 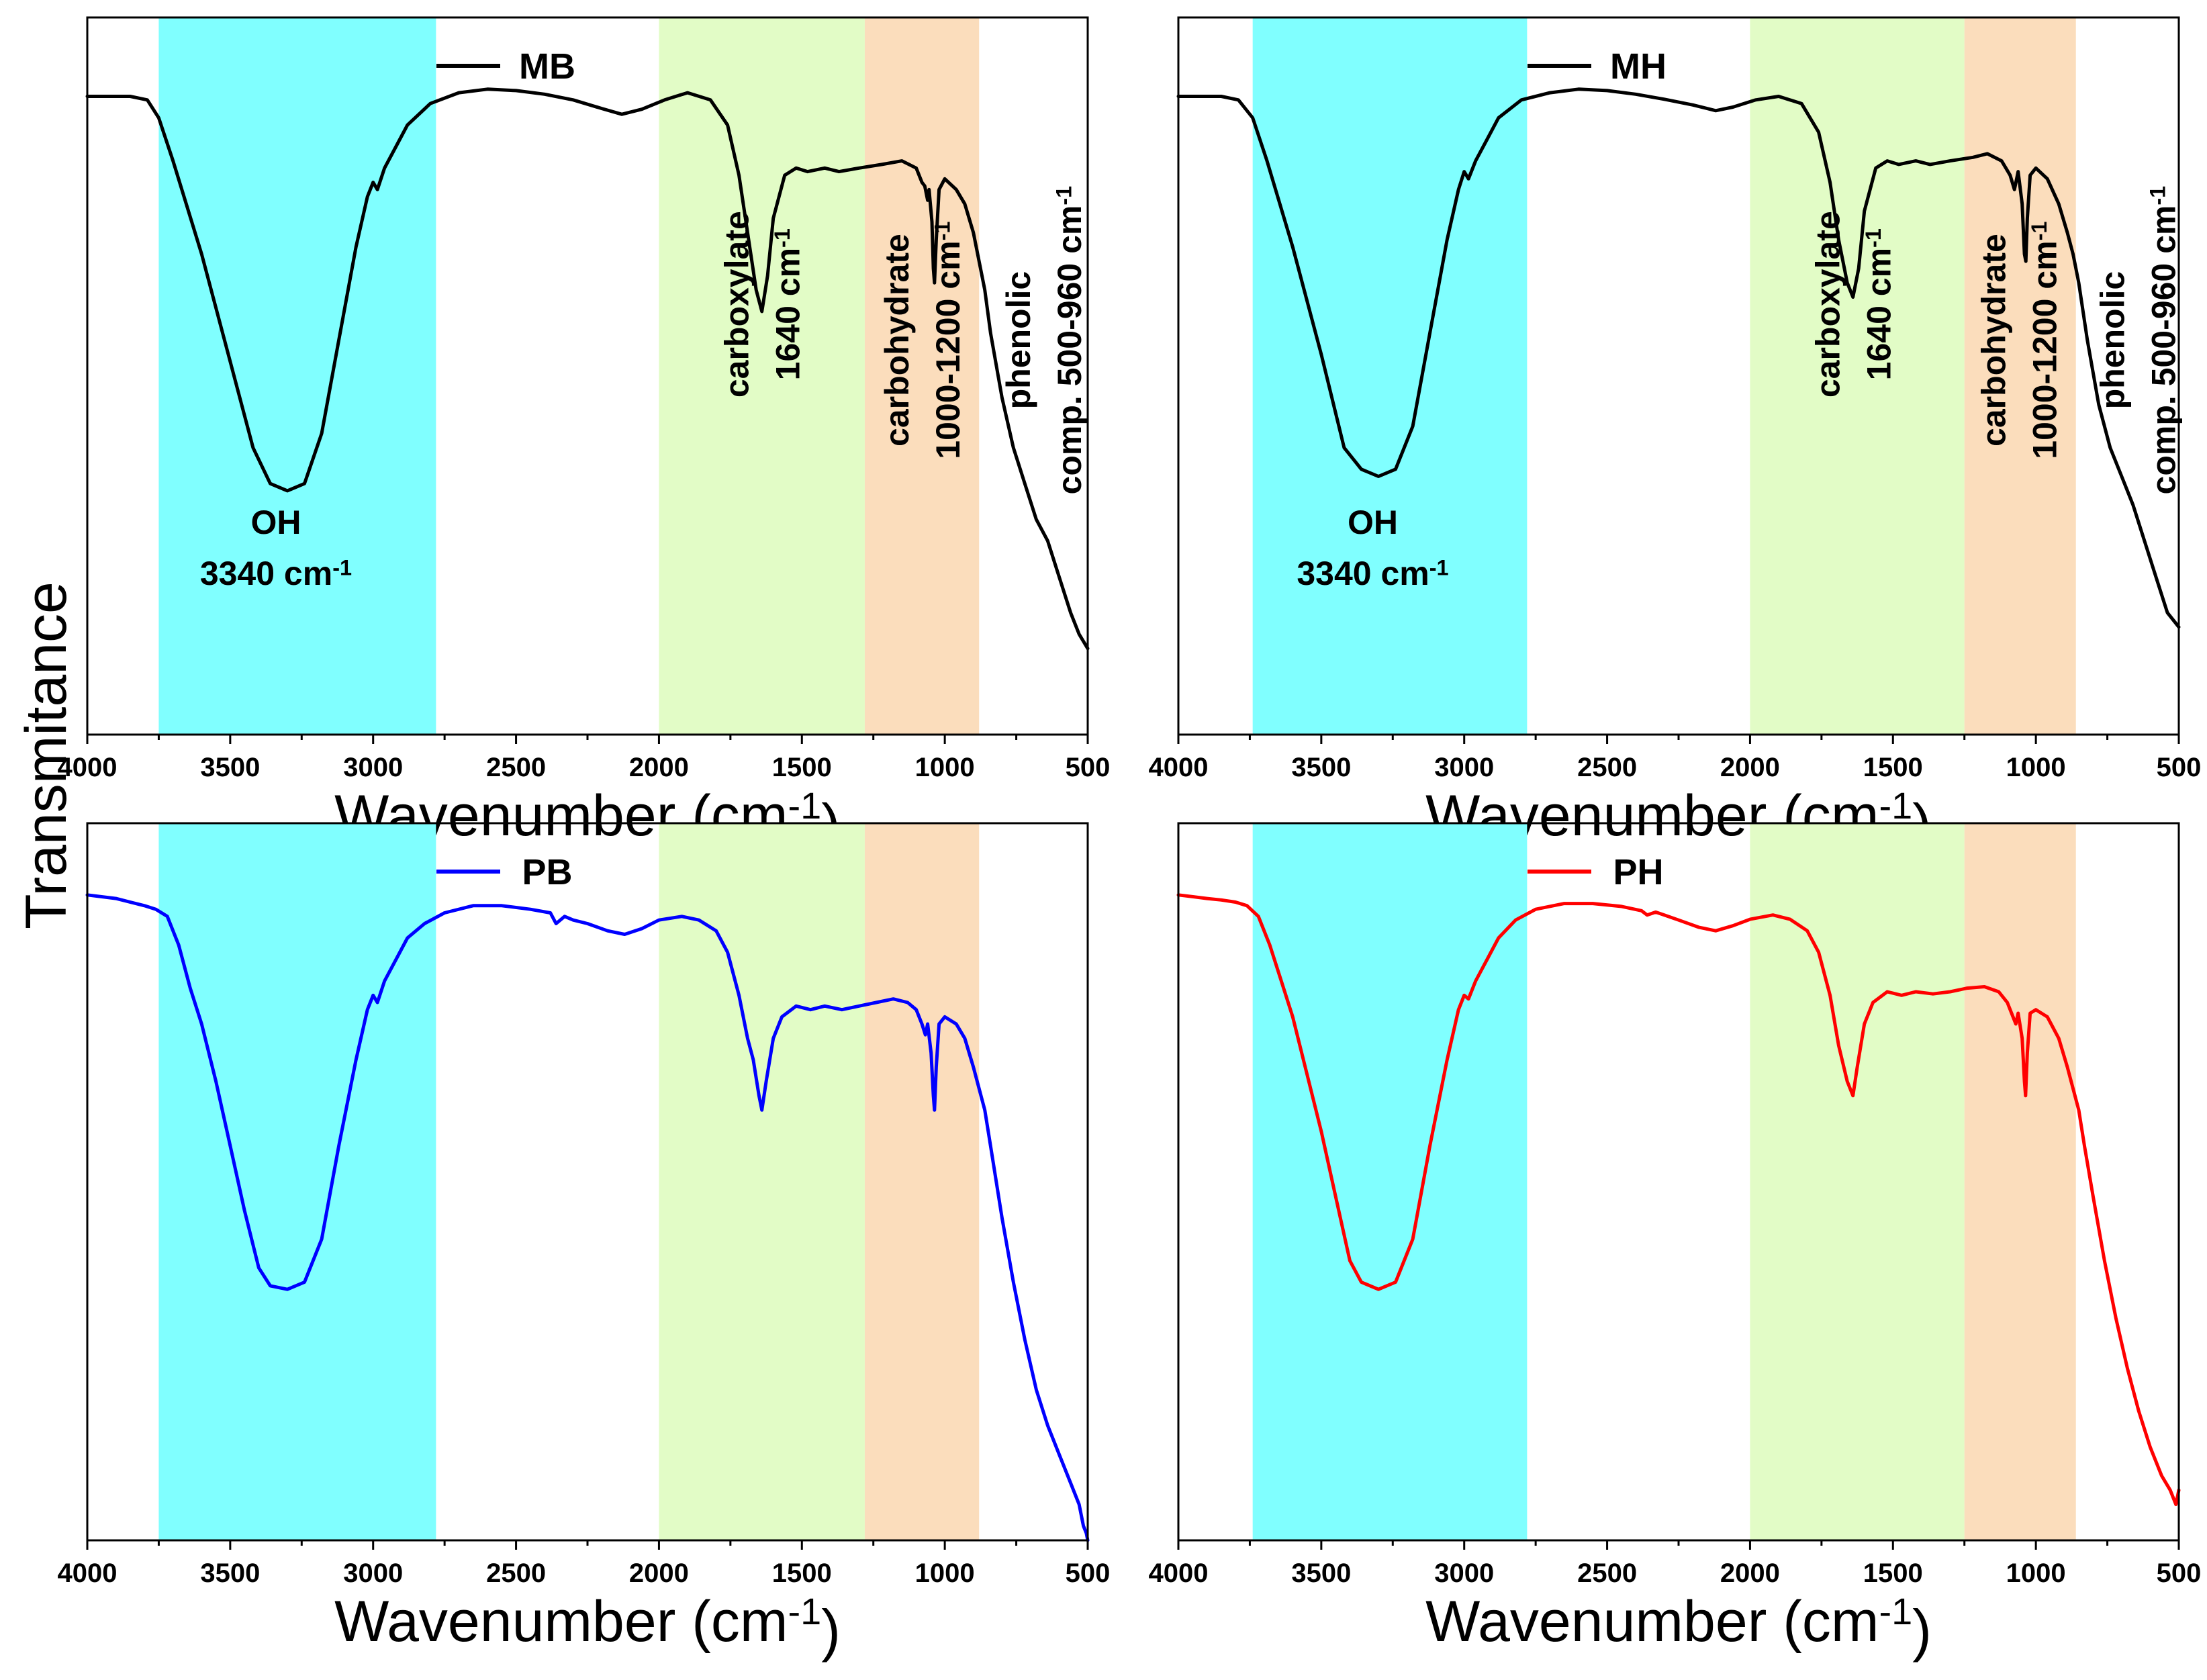 I want to click on legend-label: MH, so click(x=1638, y=67).